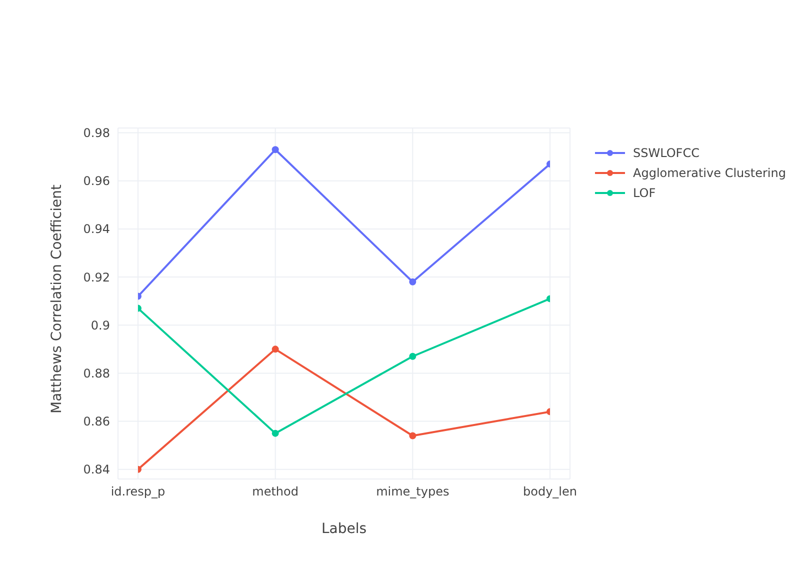 The image size is (810, 587). I want to click on legend-label: SSWLOFCC, so click(666, 153).